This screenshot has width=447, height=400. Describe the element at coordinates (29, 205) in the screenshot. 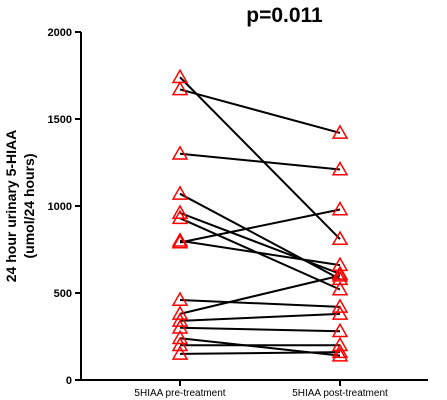

I see `y-axis-label-line2: (umol/24 hours)` at that location.